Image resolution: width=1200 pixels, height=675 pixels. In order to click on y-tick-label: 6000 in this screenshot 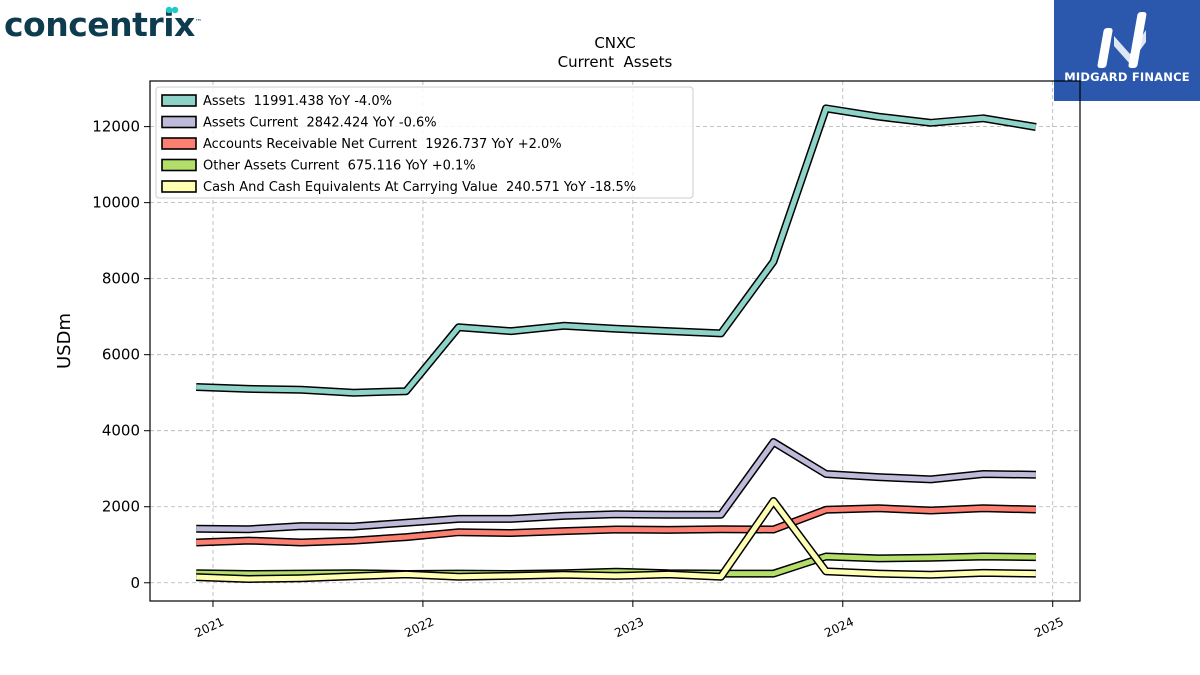, I will do `click(121, 355)`.